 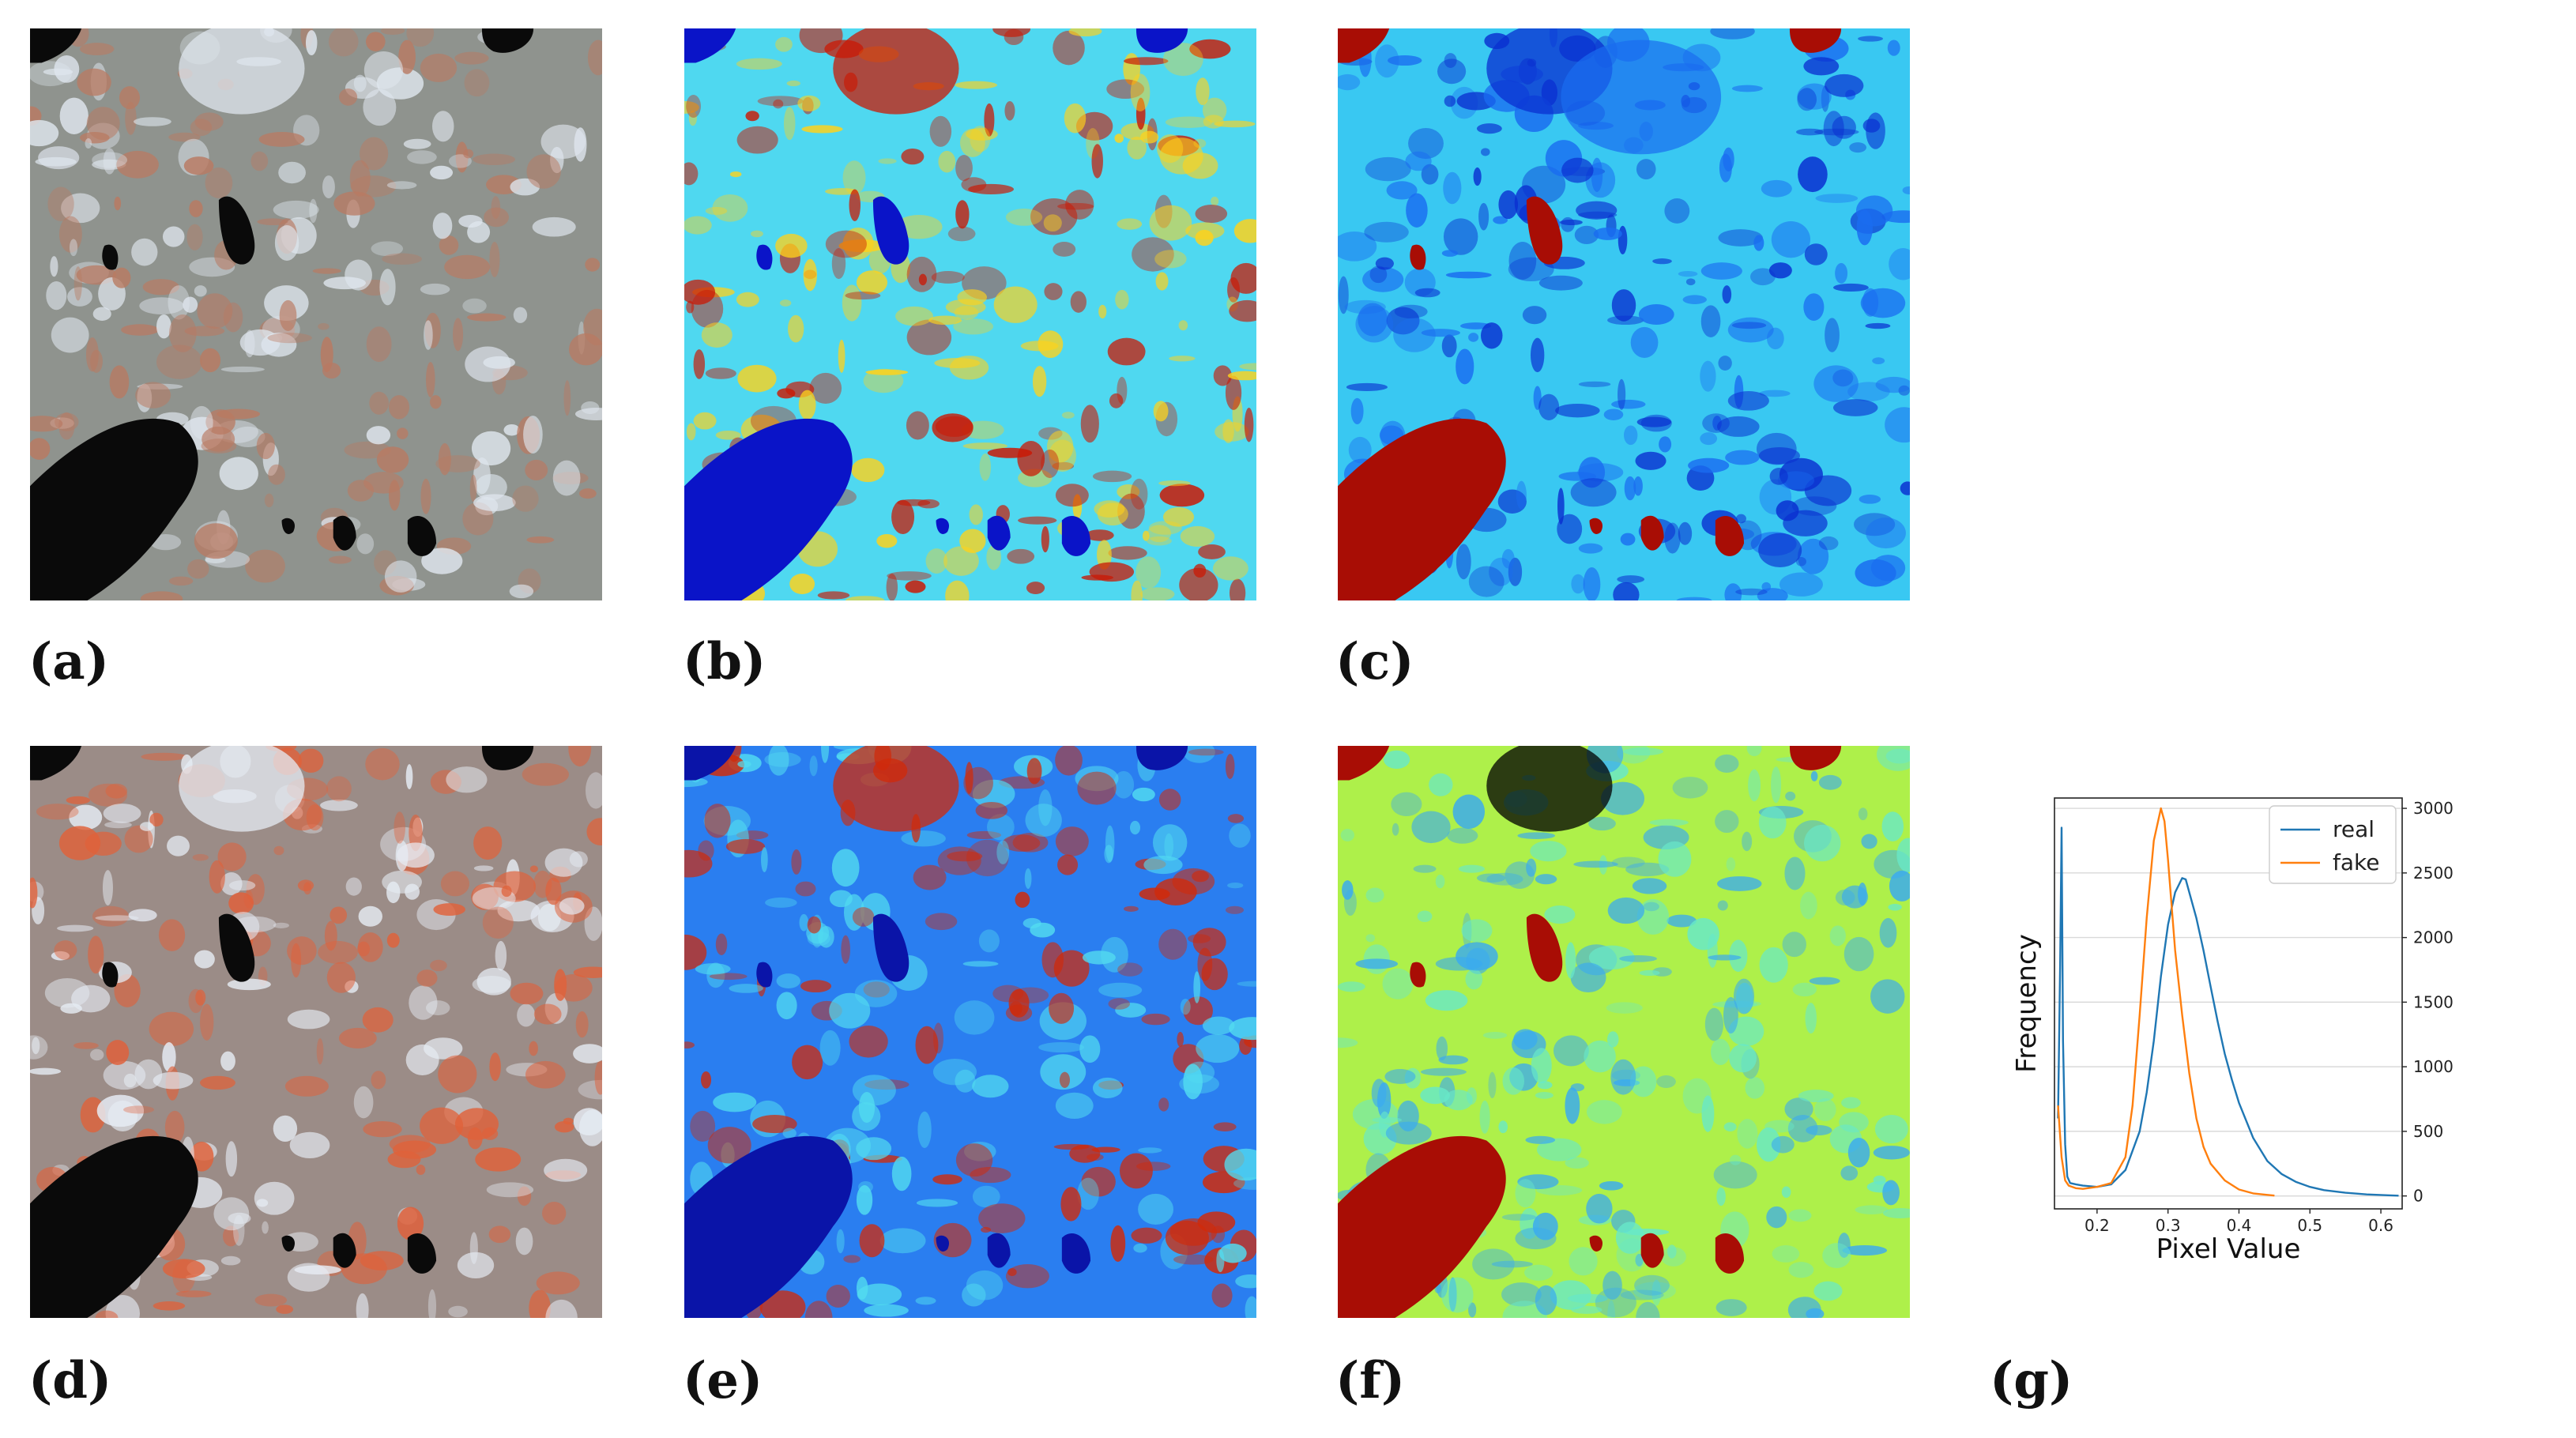 I want to click on y-axis-label: Frequency, so click(x=2027, y=1003).